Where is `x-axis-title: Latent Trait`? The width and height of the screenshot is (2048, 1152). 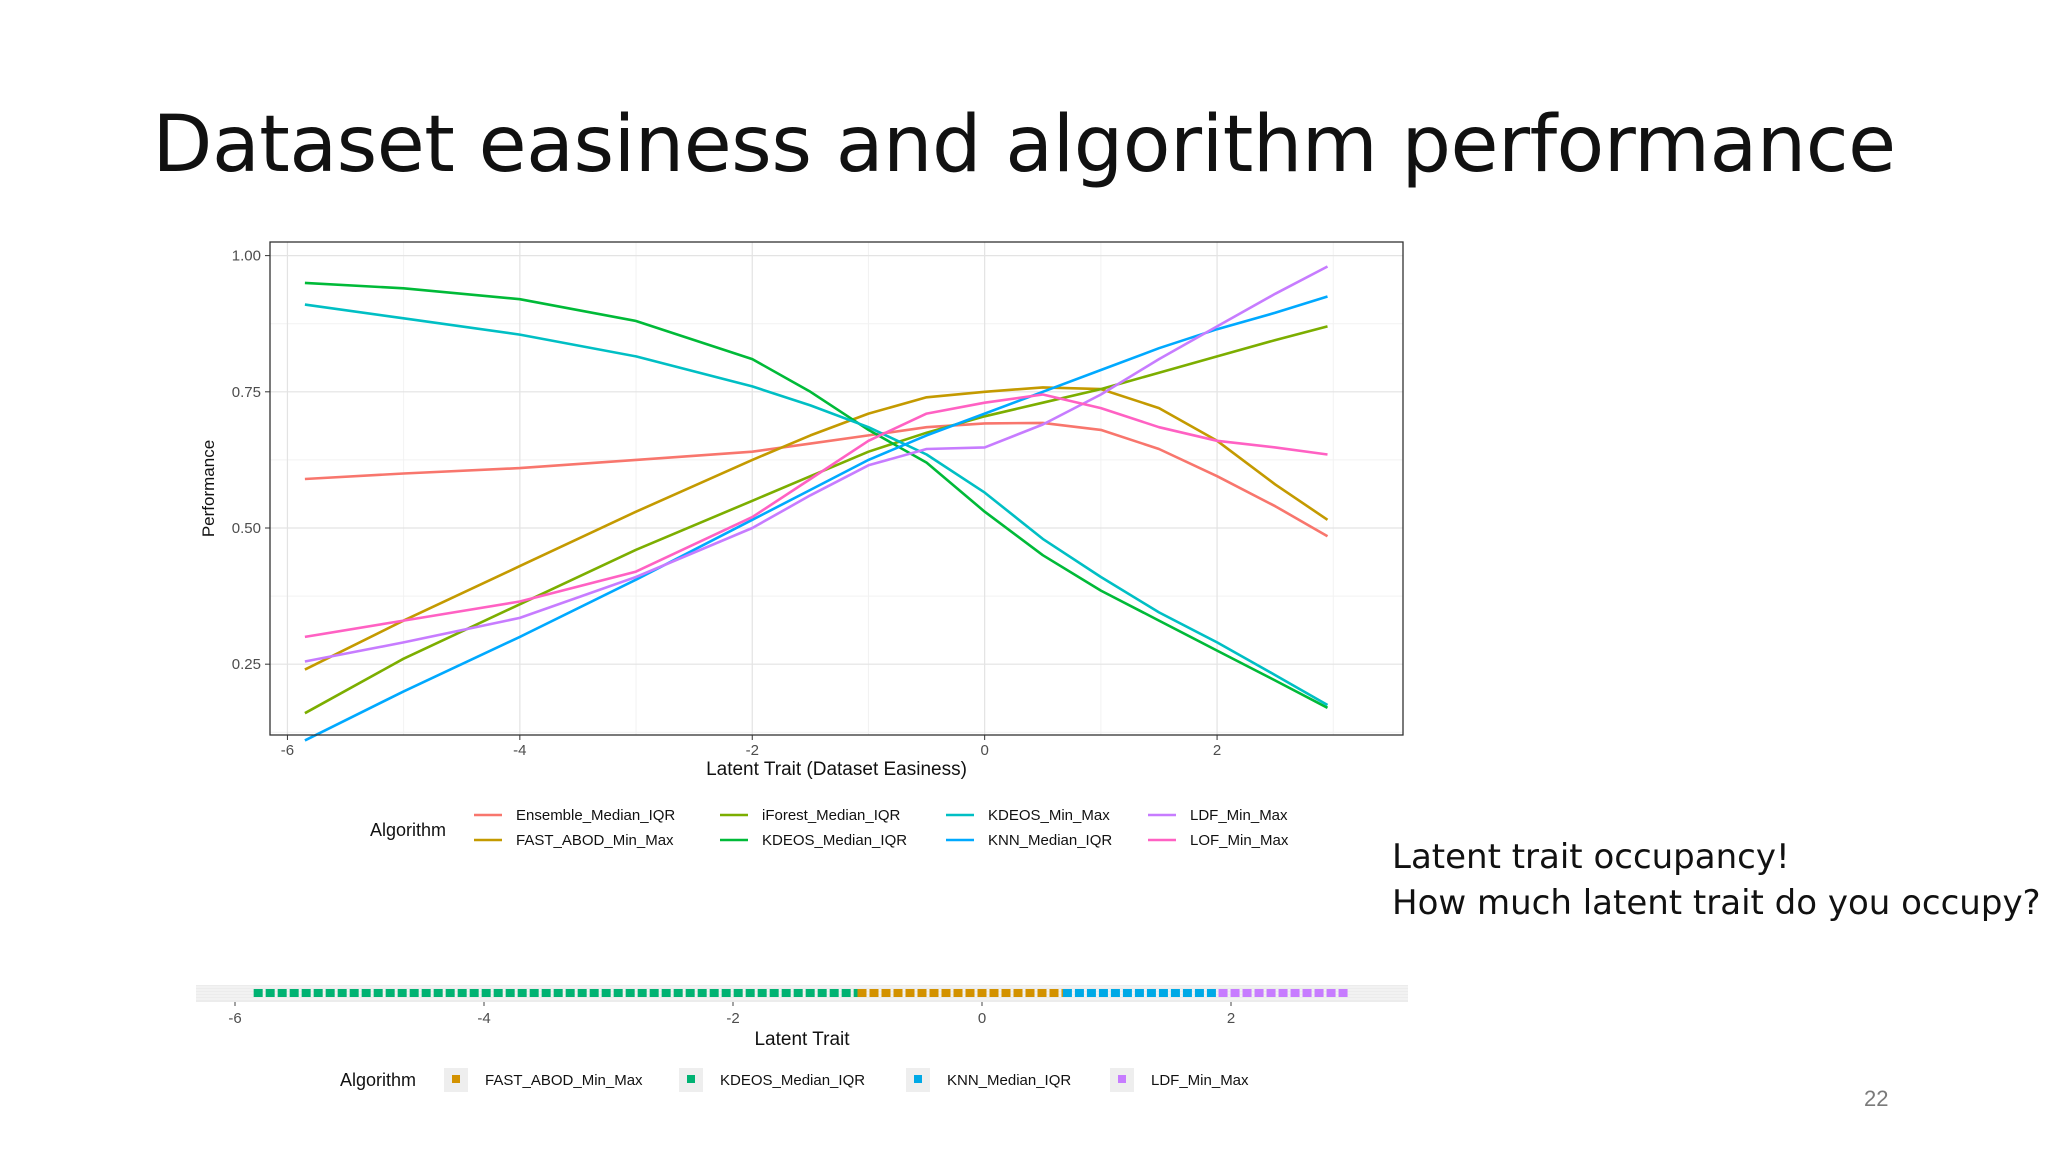 x-axis-title: Latent Trait is located at coordinates (802, 1039).